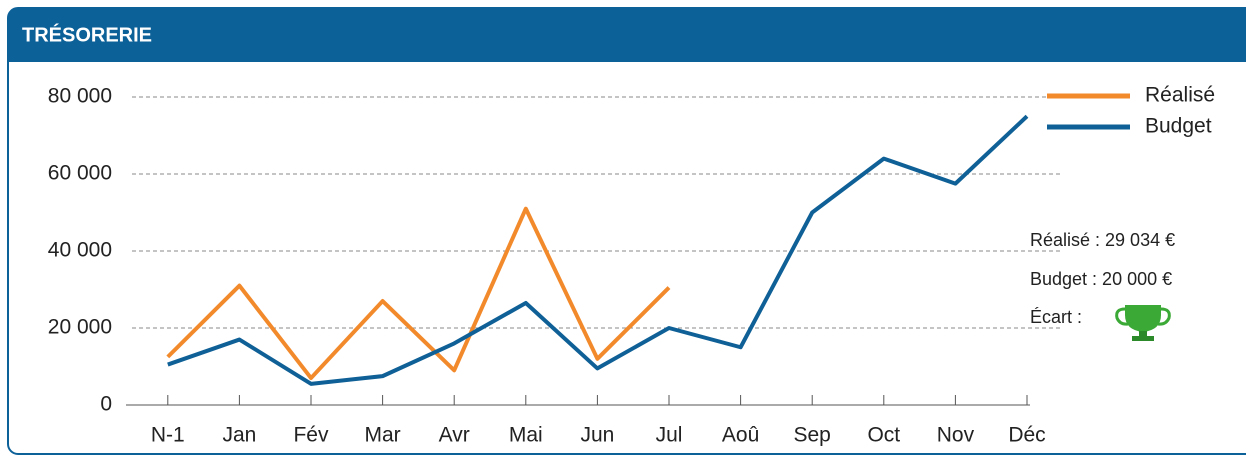 Image resolution: width=1246 pixels, height=461 pixels. I want to click on trophy-icon, so click(1143, 323).